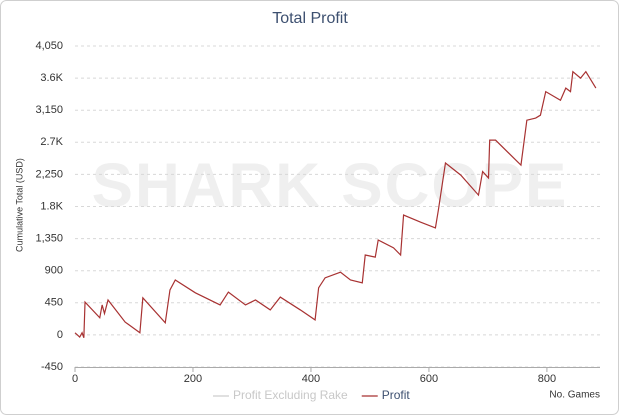 Image resolution: width=620 pixels, height=416 pixels. I want to click on legend-label: Profit Excluding Rake, so click(290, 395).